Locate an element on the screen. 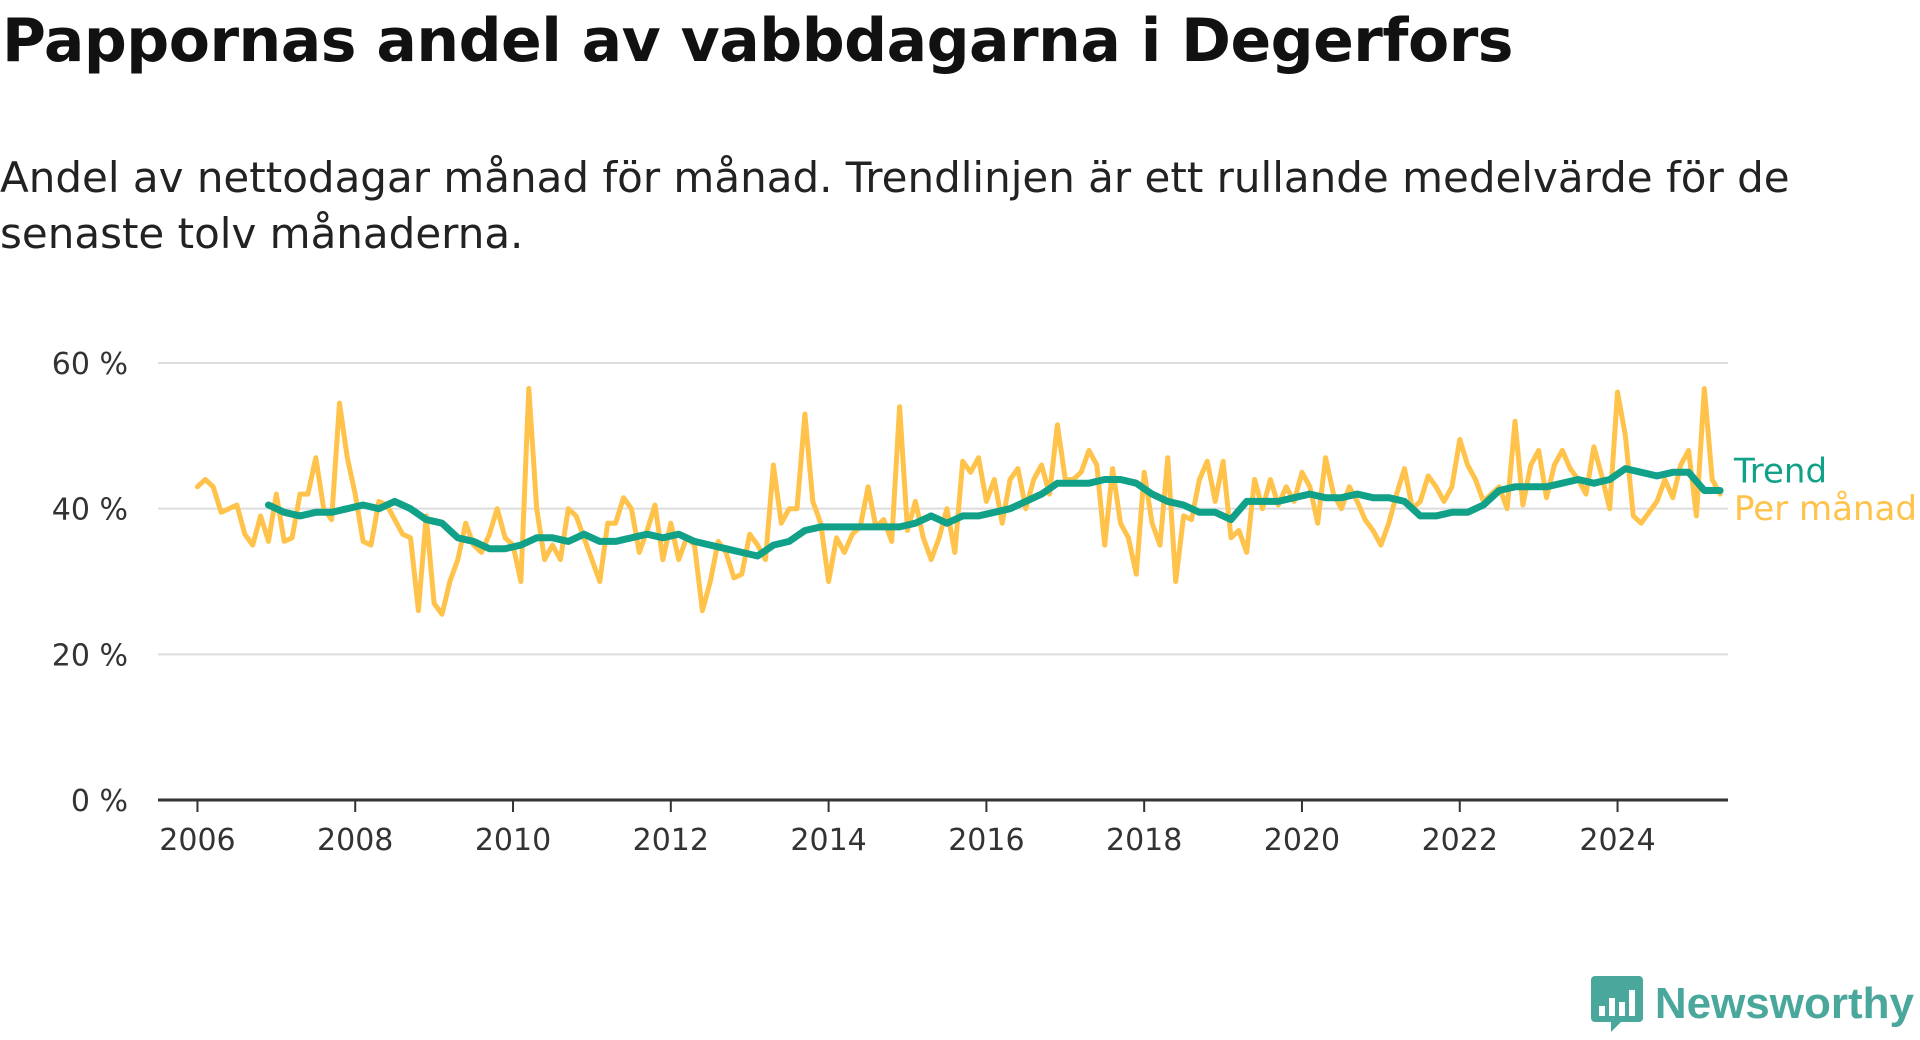  x-tick-label: 2010 is located at coordinates (513, 840).